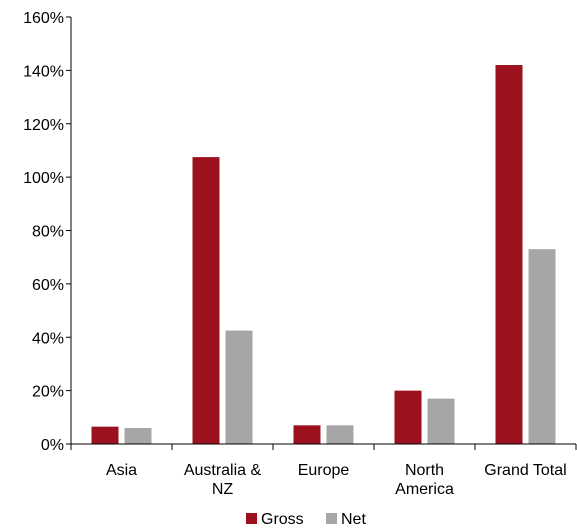  I want to click on legend: Gross Net, so click(306, 519).